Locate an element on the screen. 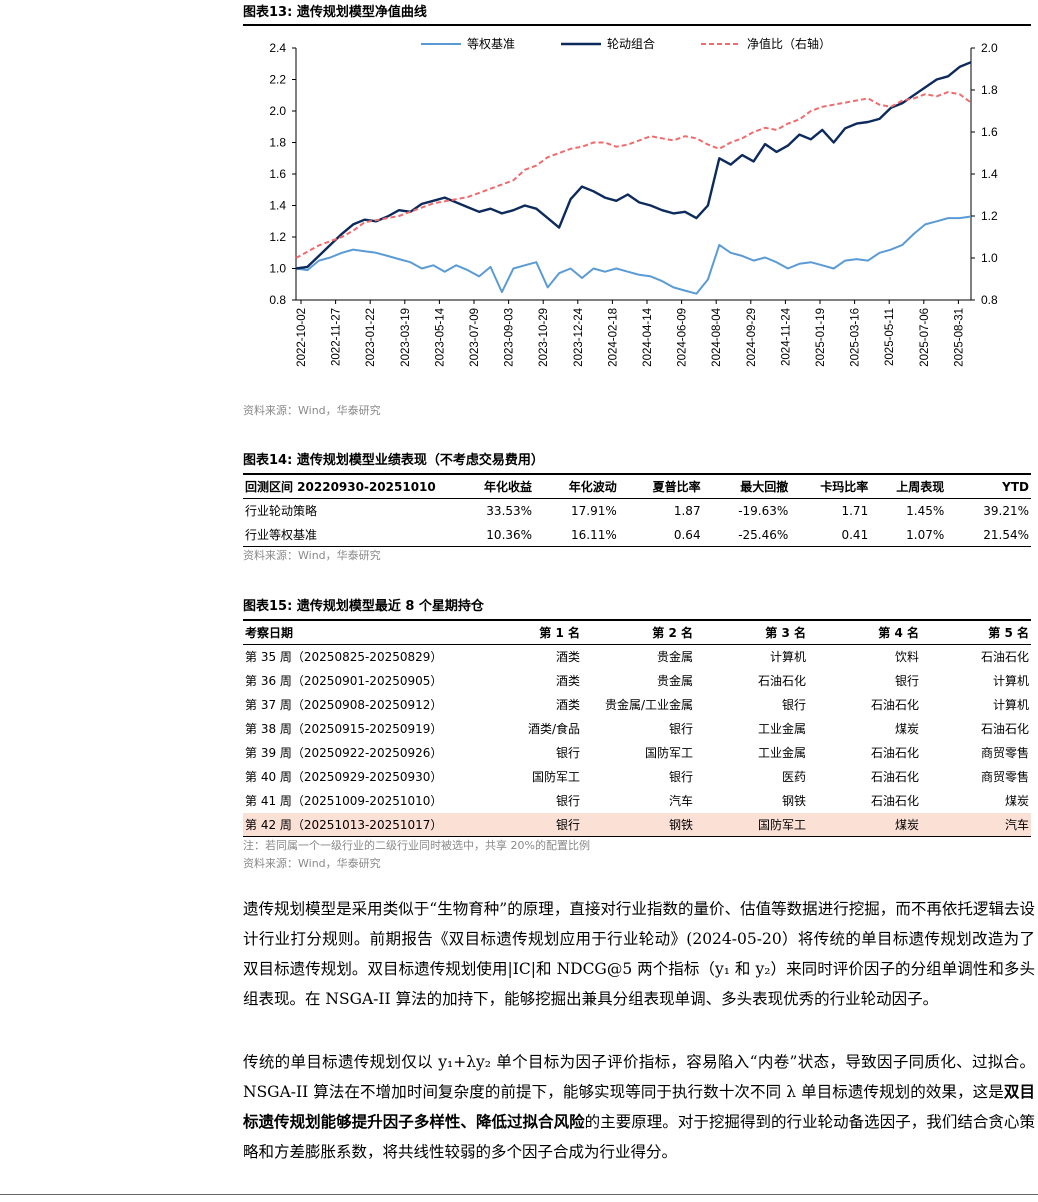  col-header: 第 5 名 is located at coordinates (1008, 633).